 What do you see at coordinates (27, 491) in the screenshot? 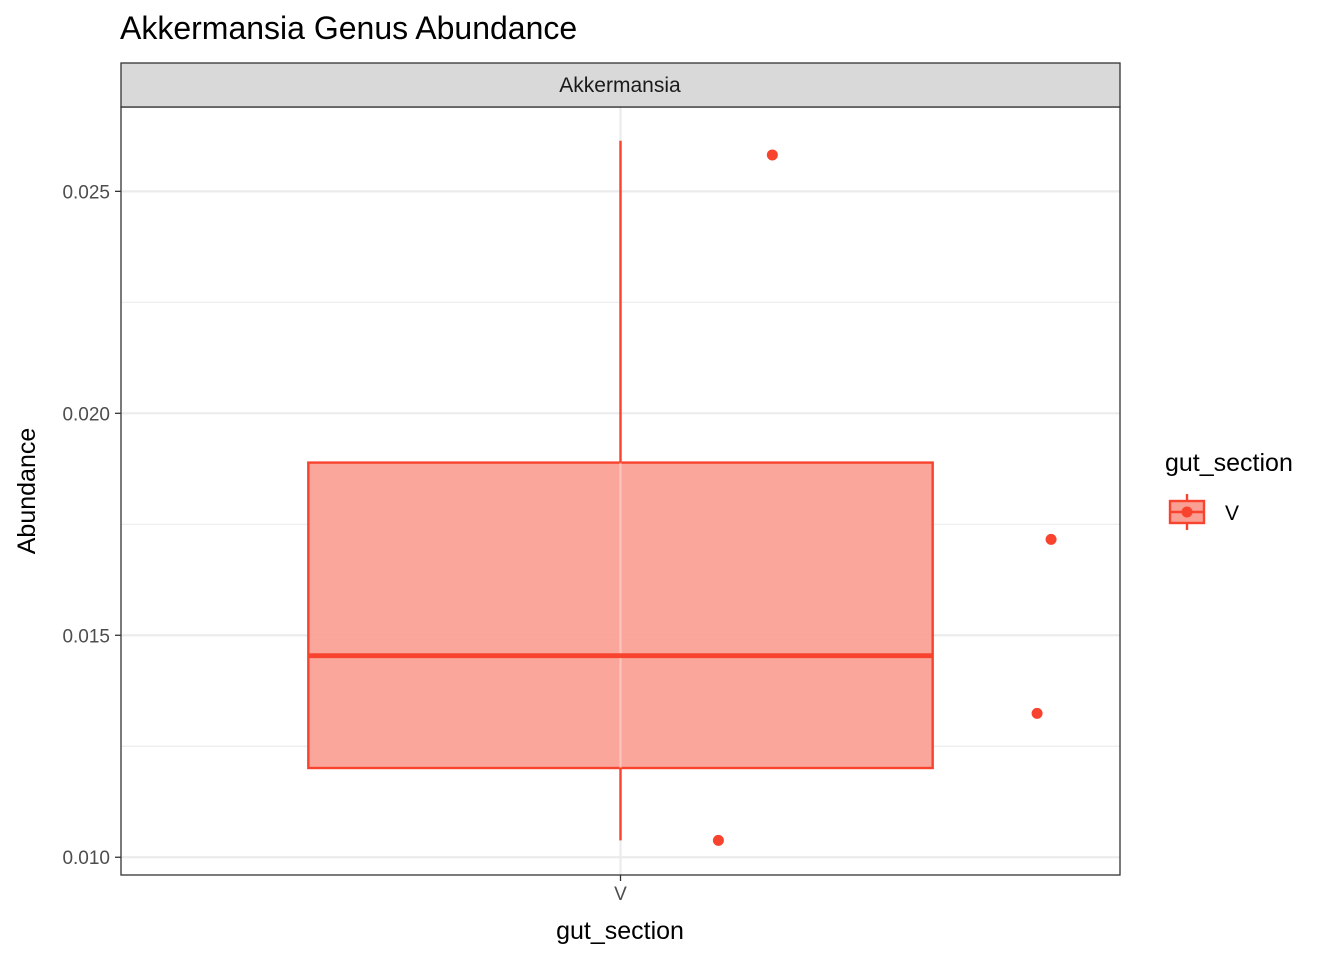
I see `y-axis-title: Abundance` at bounding box center [27, 491].